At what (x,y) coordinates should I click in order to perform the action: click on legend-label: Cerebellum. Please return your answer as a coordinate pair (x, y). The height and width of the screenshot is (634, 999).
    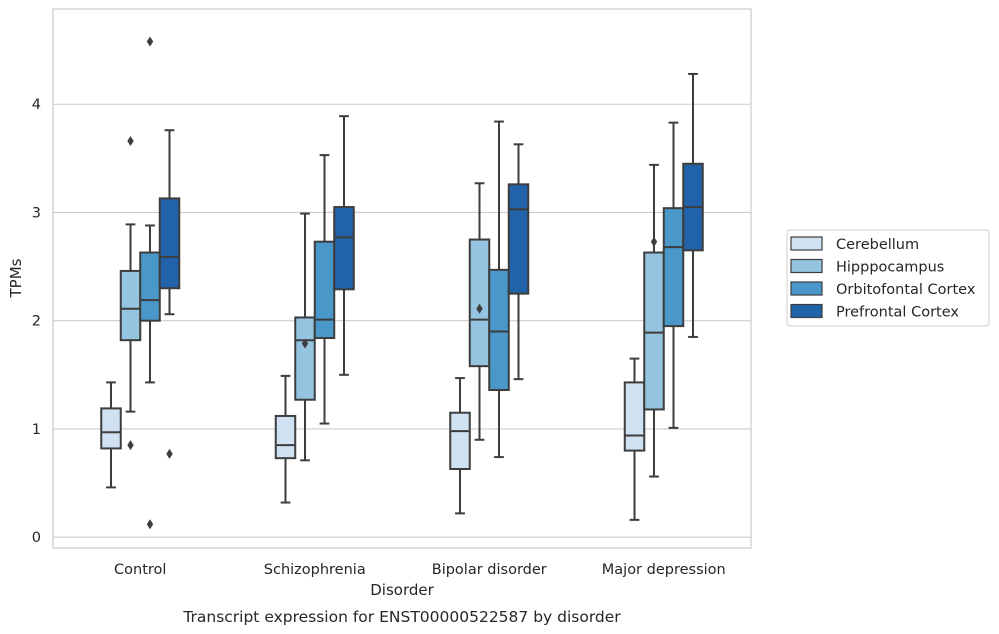
    Looking at the image, I should click on (877, 245).